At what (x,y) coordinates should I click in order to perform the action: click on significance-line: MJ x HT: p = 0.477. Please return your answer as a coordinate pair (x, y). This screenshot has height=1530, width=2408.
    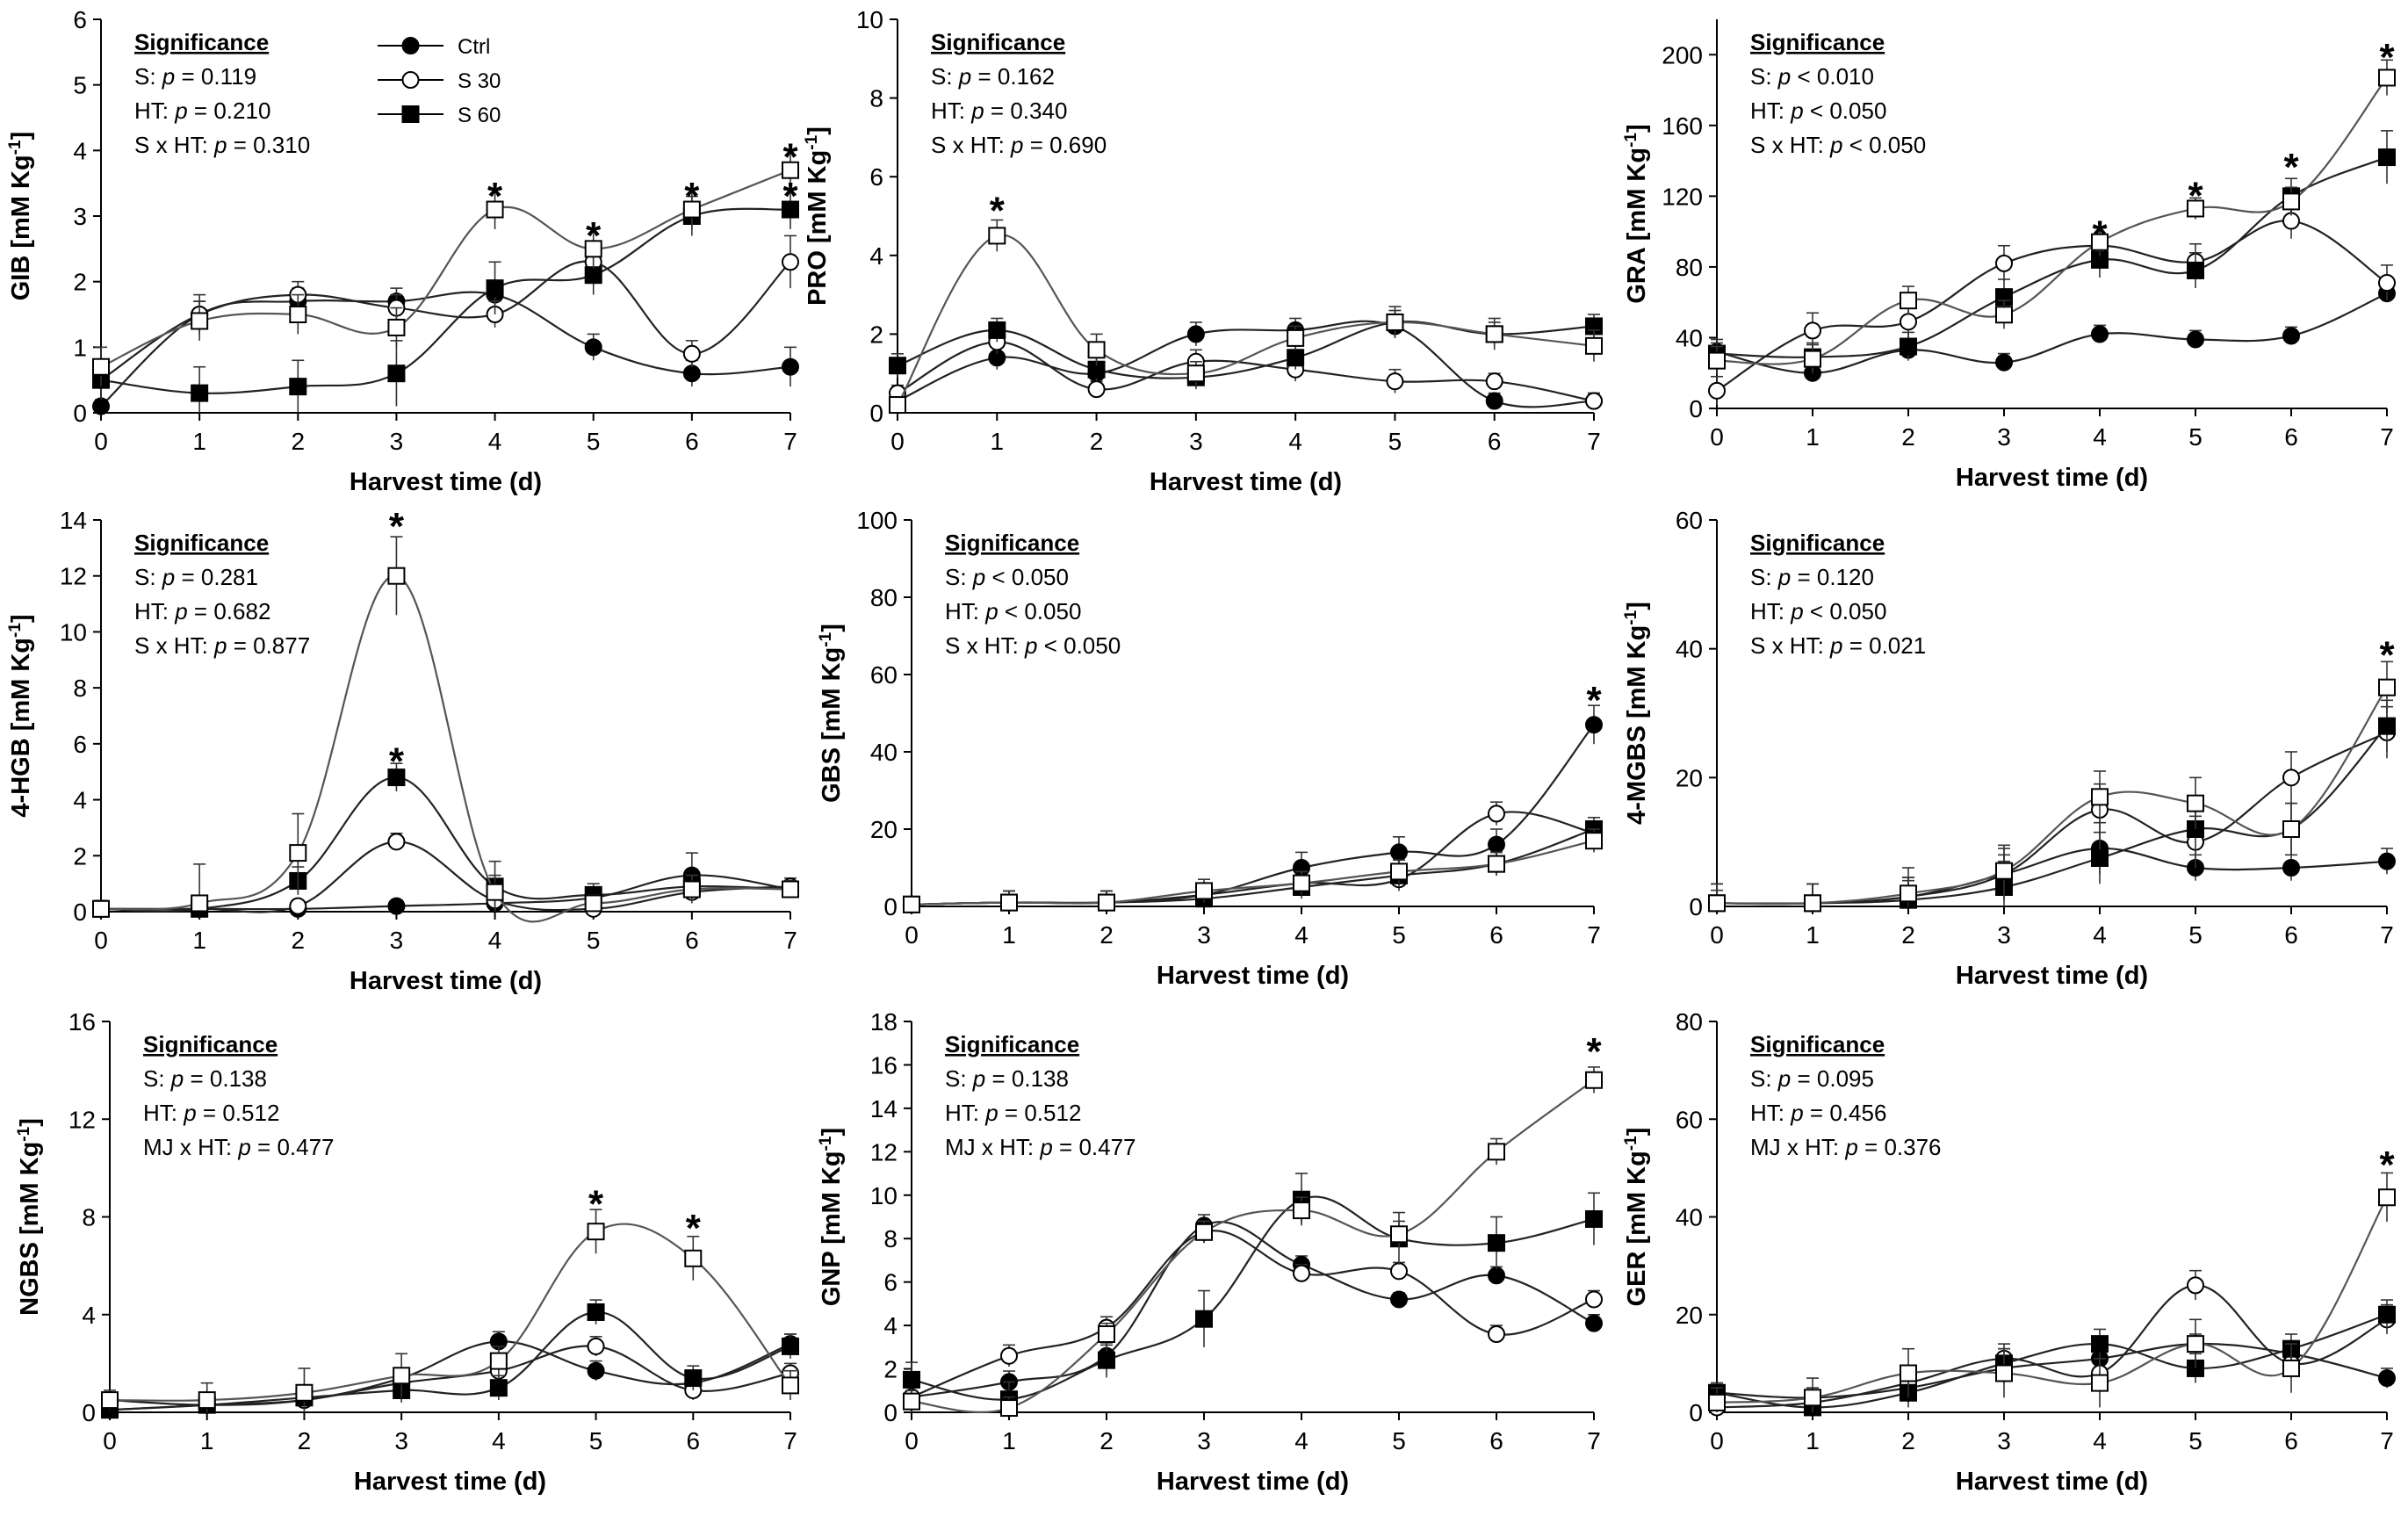
    Looking at the image, I should click on (1040, 1147).